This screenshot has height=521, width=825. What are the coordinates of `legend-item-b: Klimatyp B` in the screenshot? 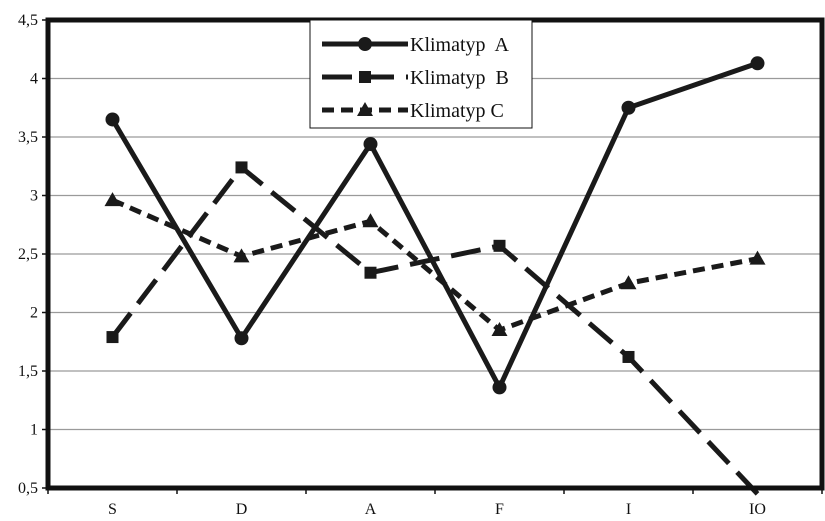 It's located at (415, 78).